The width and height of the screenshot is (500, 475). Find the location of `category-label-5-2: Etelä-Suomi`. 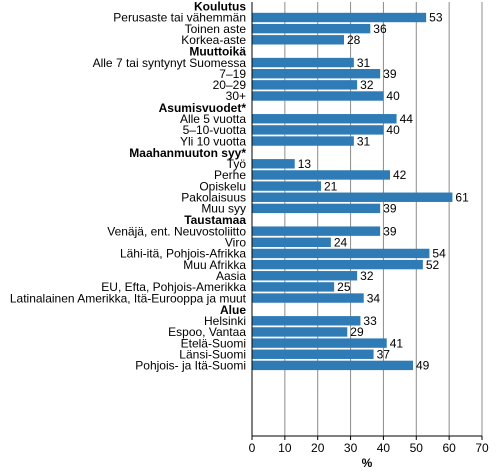

category-label-5-2: Etelä-Suomi is located at coordinates (213, 343).